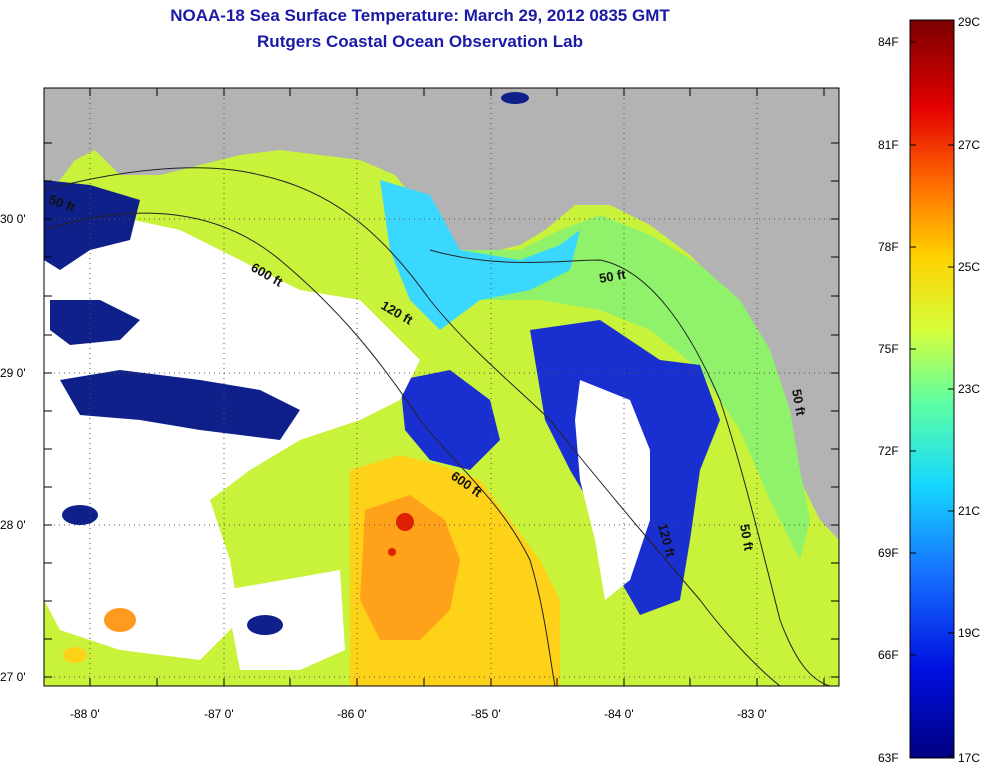 This screenshot has width=992, height=770. I want to click on lat-label: 30 0', so click(13, 219).